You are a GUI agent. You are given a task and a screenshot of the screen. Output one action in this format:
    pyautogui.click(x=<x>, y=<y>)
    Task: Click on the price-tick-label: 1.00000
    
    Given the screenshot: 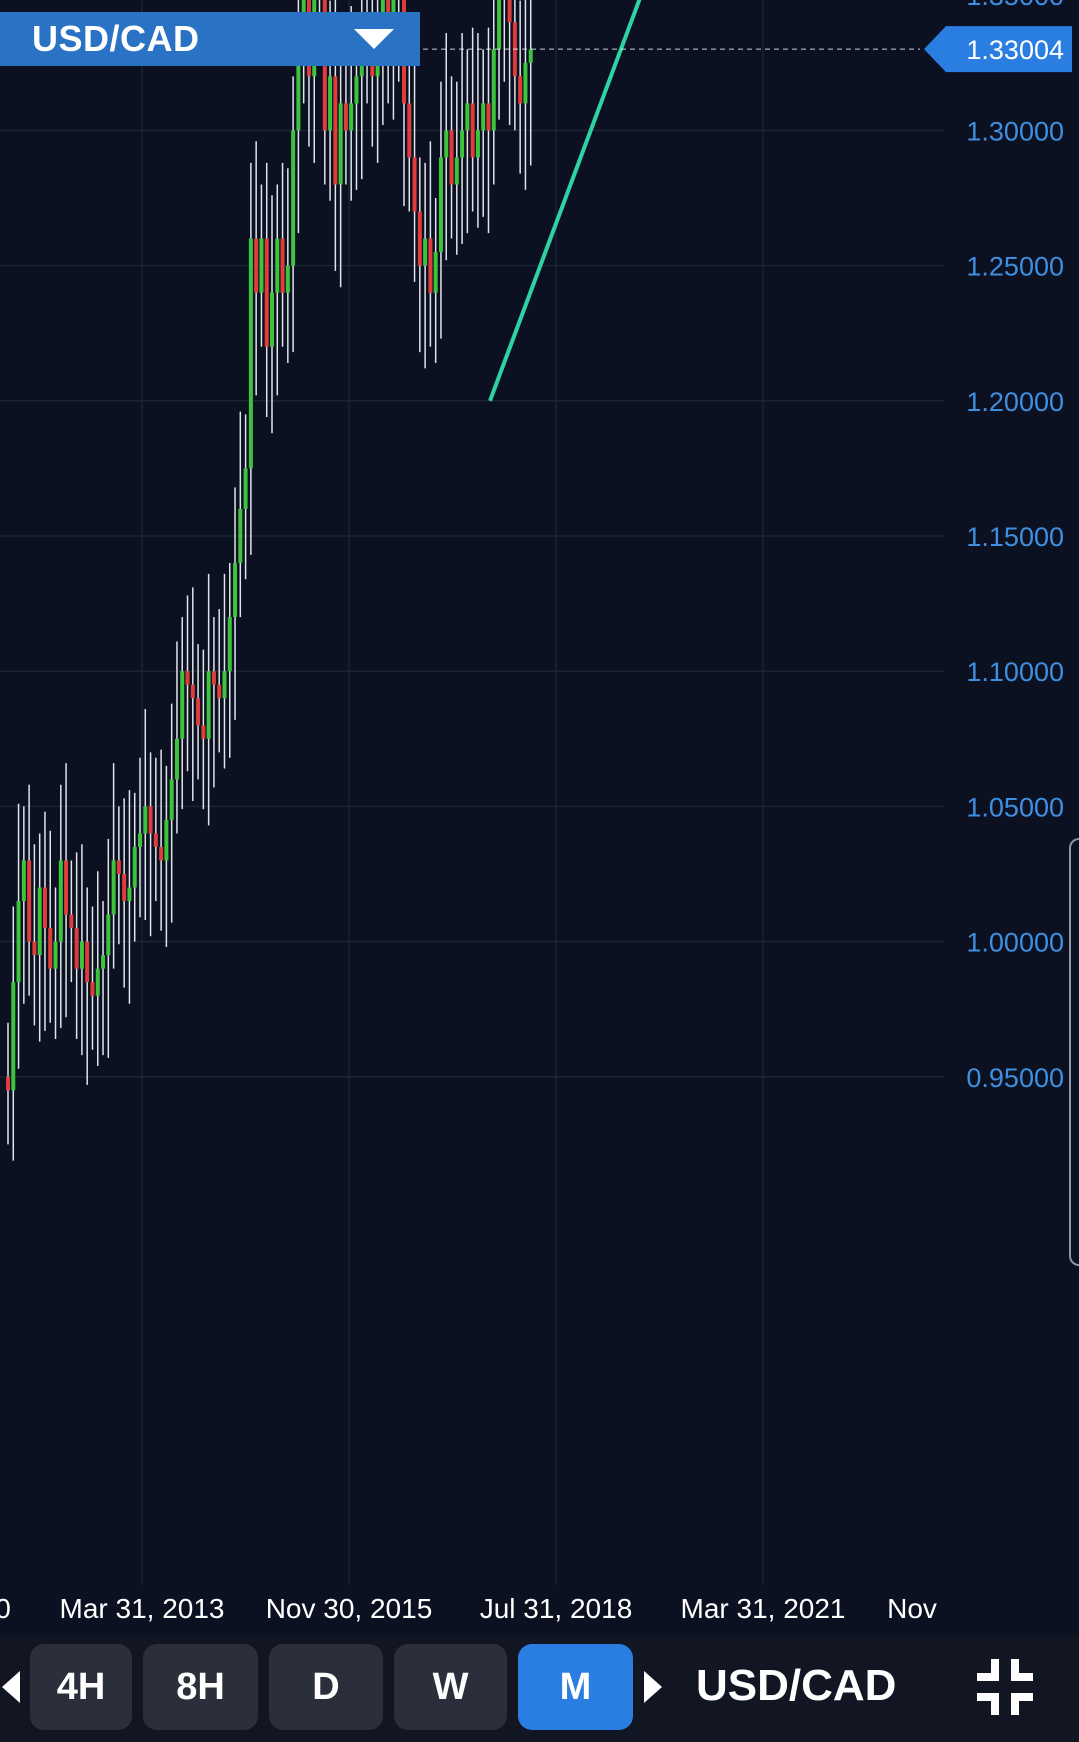 What is the action you would take?
    pyautogui.click(x=1015, y=943)
    